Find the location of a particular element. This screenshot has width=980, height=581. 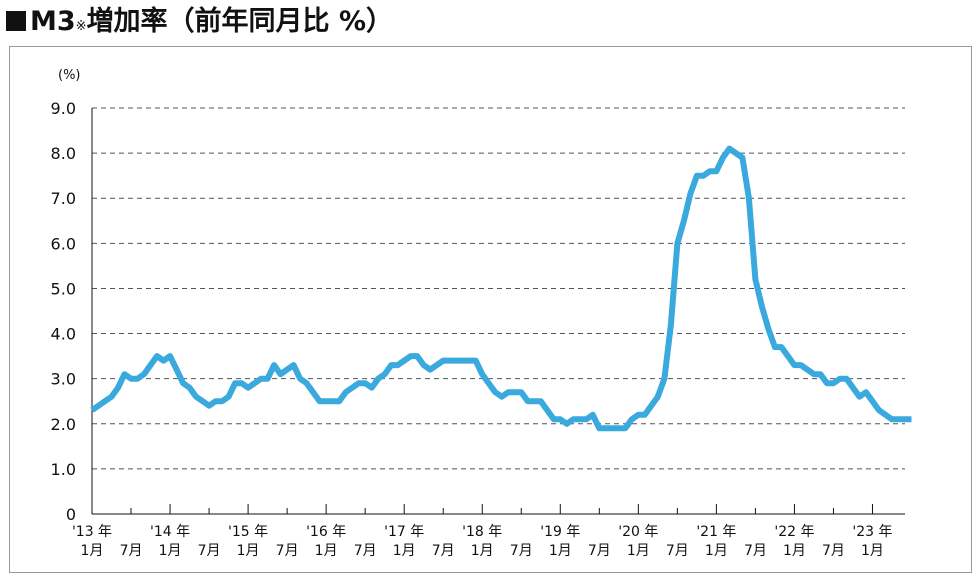

y-tick-label: 4.0 is located at coordinates (63, 334).